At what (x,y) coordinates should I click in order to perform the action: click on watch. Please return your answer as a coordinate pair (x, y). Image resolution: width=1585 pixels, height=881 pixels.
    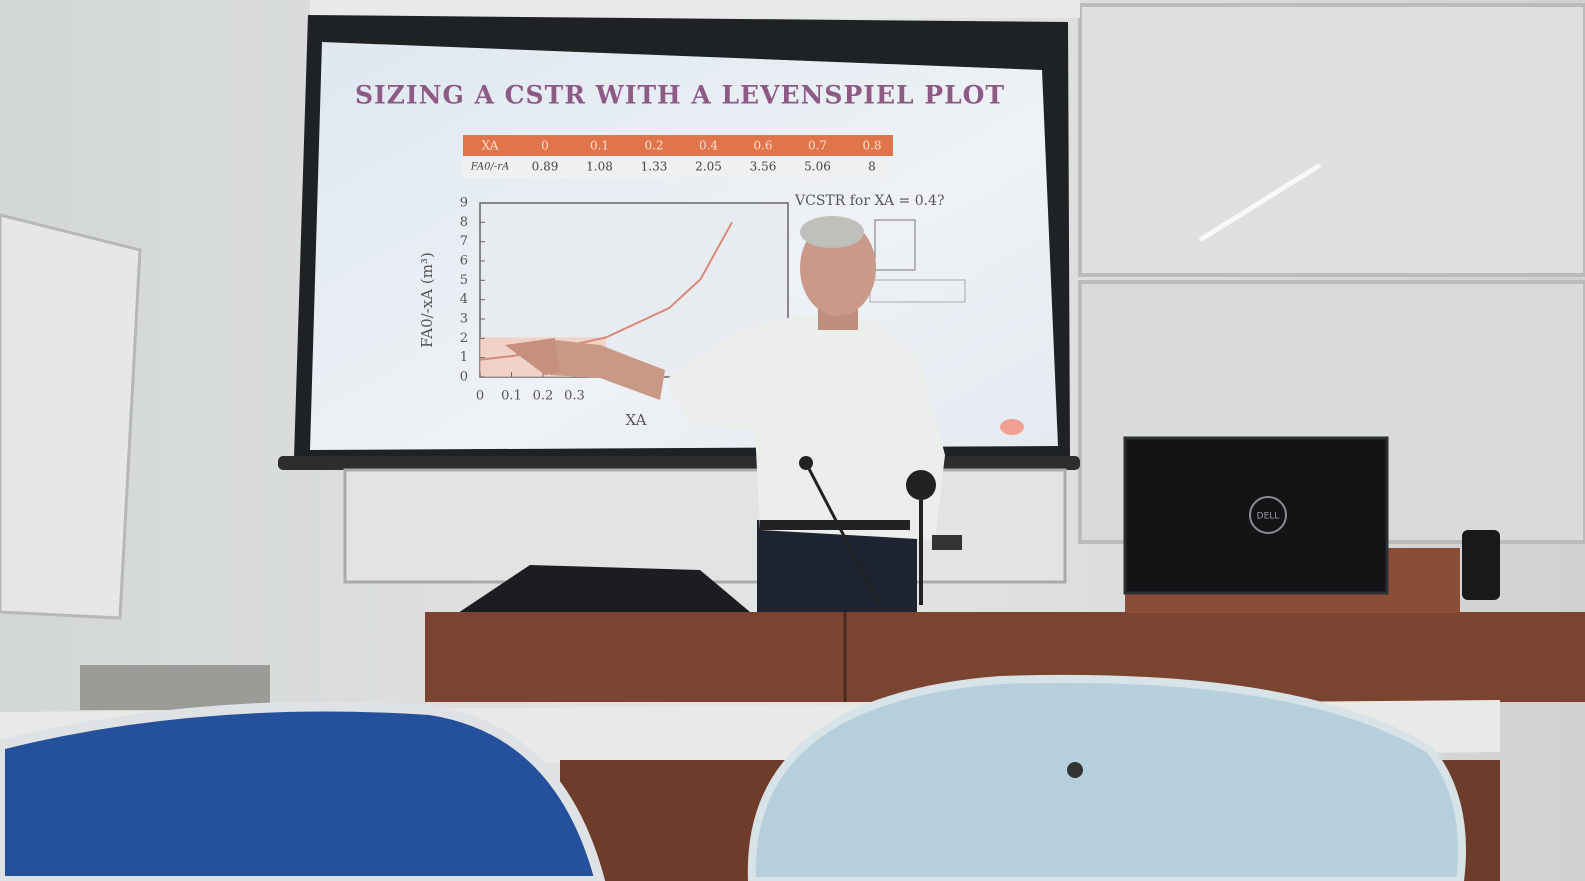
    Looking at the image, I should click on (947, 542).